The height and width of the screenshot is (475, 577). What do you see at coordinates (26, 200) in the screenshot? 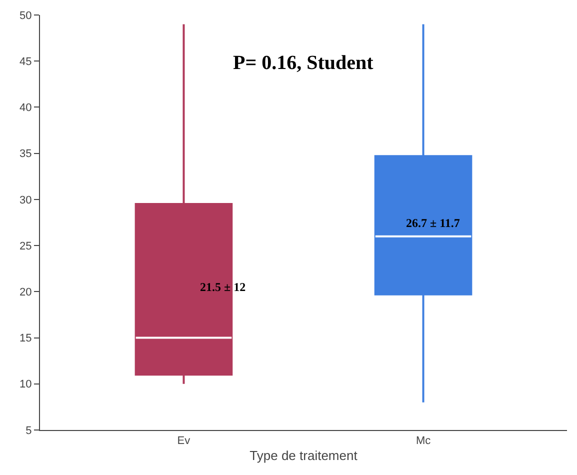
I see `y-tick-label: 30` at bounding box center [26, 200].